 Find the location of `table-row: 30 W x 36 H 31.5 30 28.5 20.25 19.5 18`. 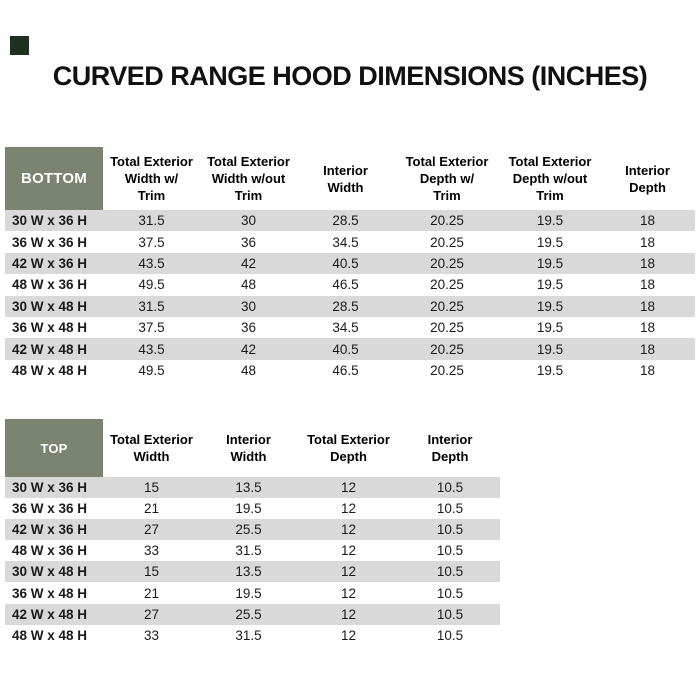

table-row: 30 W x 36 H 31.5 30 28.5 20.25 19.5 18 is located at coordinates (350, 221).